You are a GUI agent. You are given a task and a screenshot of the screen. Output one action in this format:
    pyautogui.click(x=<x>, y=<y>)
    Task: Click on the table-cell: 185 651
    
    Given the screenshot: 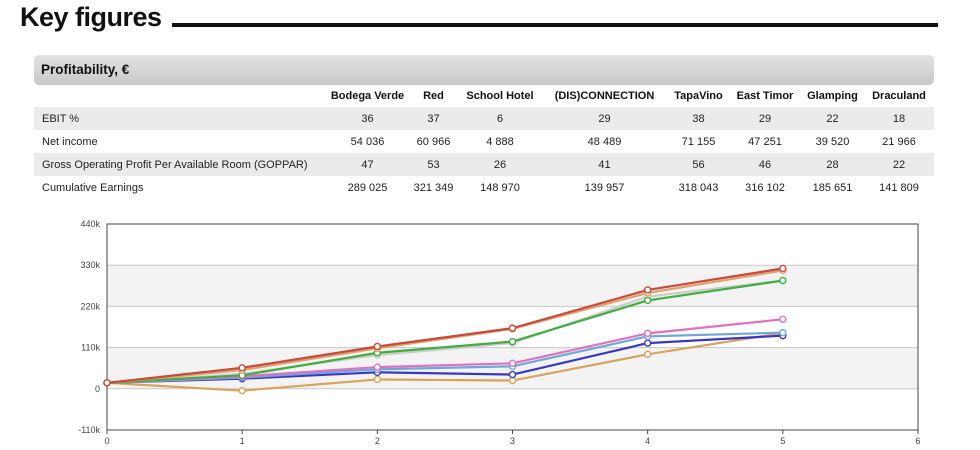 What is the action you would take?
    pyautogui.click(x=832, y=187)
    